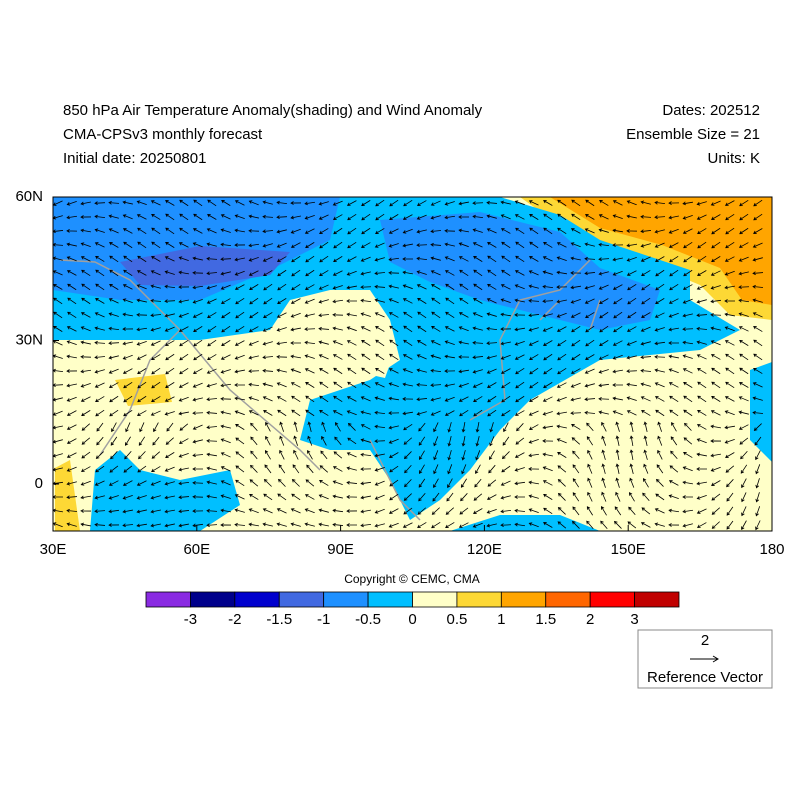 Image resolution: width=800 pixels, height=805 pixels. Describe the element at coordinates (196, 549) in the screenshot. I see `lon-label: 60E` at that location.